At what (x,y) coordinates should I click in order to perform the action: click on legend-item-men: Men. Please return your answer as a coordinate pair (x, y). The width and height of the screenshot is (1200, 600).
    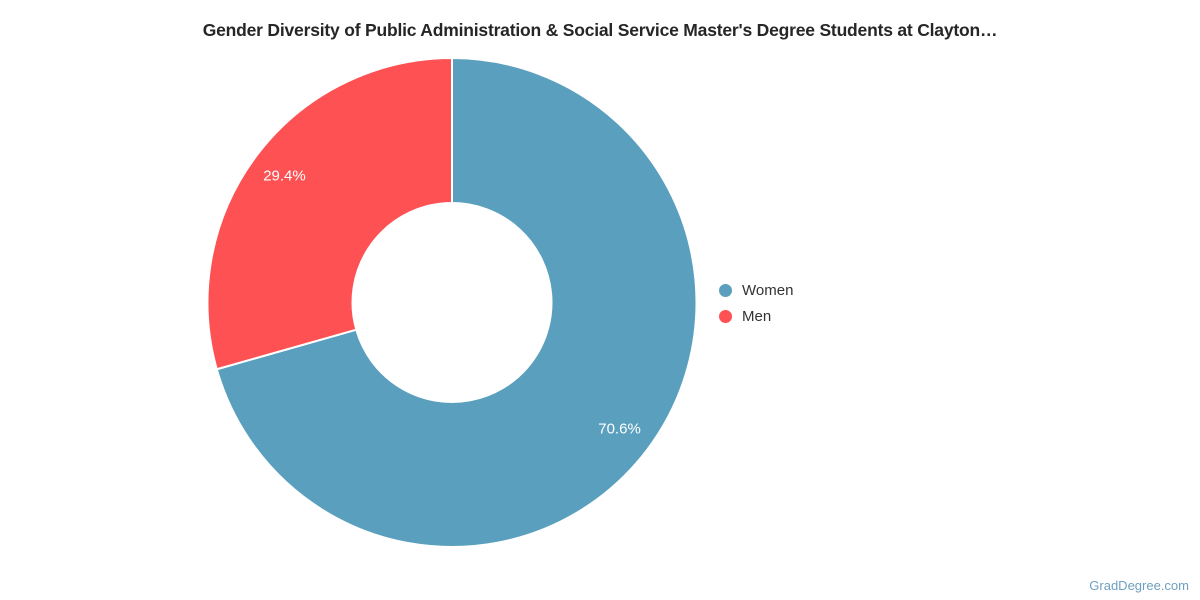
    Looking at the image, I should click on (756, 316).